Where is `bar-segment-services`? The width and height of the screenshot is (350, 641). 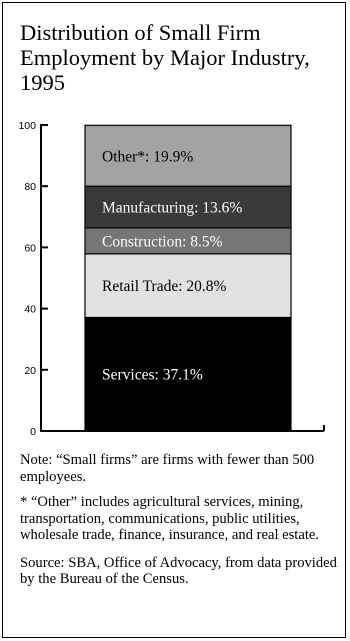
bar-segment-services is located at coordinates (188, 374).